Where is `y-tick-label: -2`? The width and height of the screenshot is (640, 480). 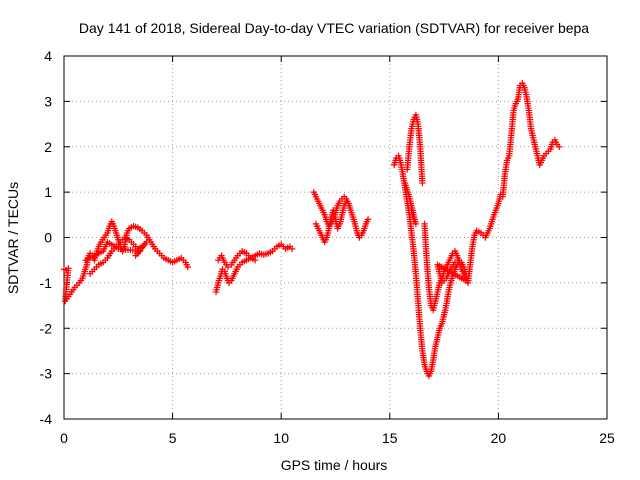 y-tick-label: -2 is located at coordinates (46, 328).